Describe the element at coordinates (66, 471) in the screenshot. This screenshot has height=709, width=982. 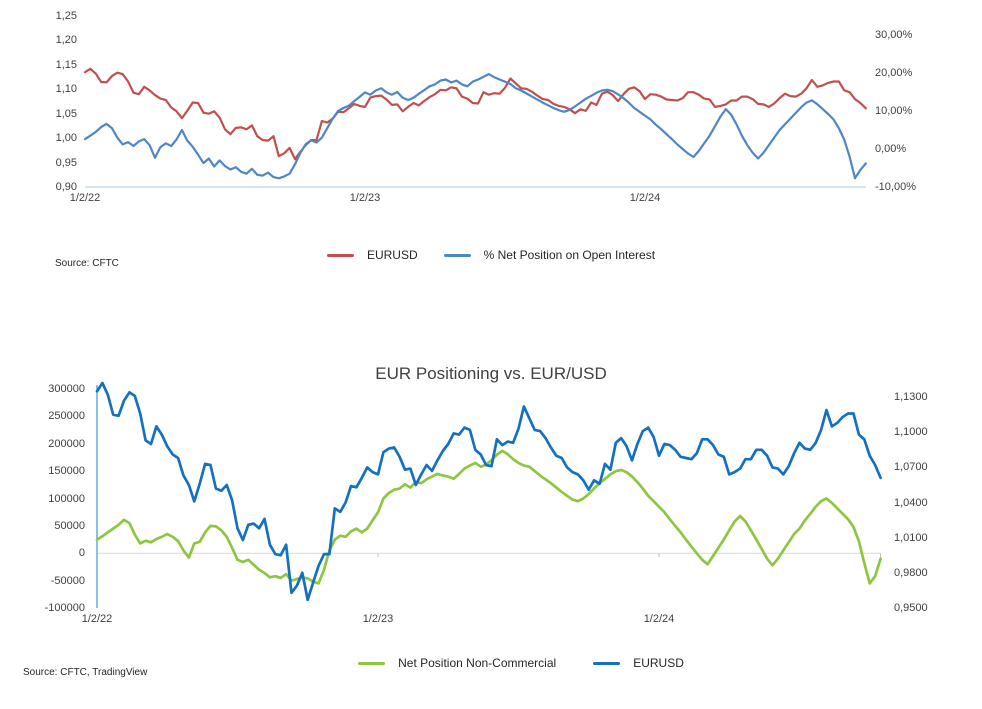
I see `y-axis-left-tick-label: 150000` at that location.